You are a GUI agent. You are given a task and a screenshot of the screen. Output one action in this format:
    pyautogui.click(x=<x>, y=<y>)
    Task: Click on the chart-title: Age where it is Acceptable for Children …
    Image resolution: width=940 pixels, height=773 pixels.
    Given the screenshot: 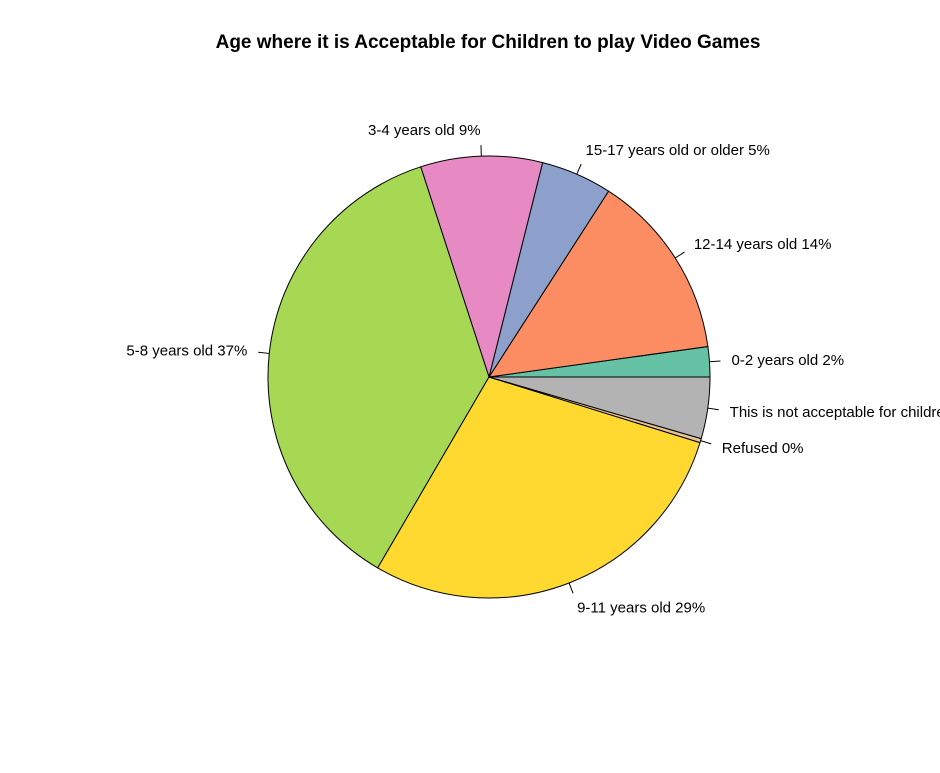 What is the action you would take?
    pyautogui.click(x=488, y=42)
    